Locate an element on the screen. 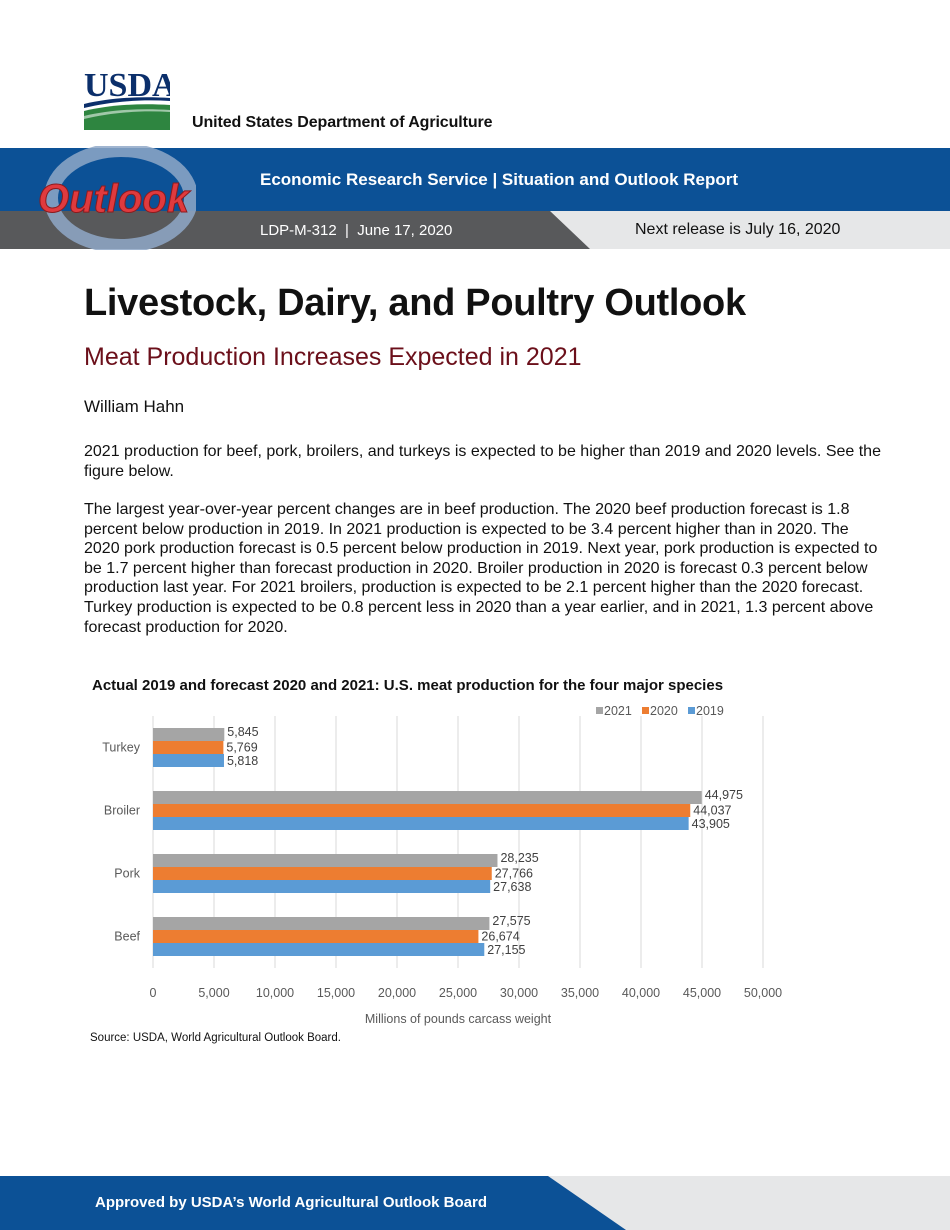 The width and height of the screenshot is (950, 1230). data-label: 27,155 is located at coordinates (506, 950).